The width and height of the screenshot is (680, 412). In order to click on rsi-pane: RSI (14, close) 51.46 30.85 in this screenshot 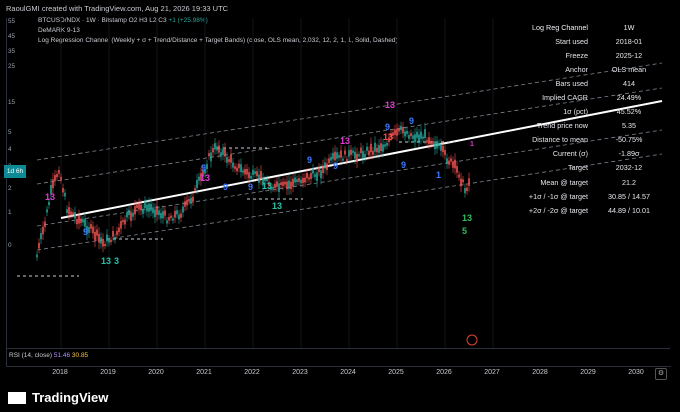, I will do `click(338, 357)`.